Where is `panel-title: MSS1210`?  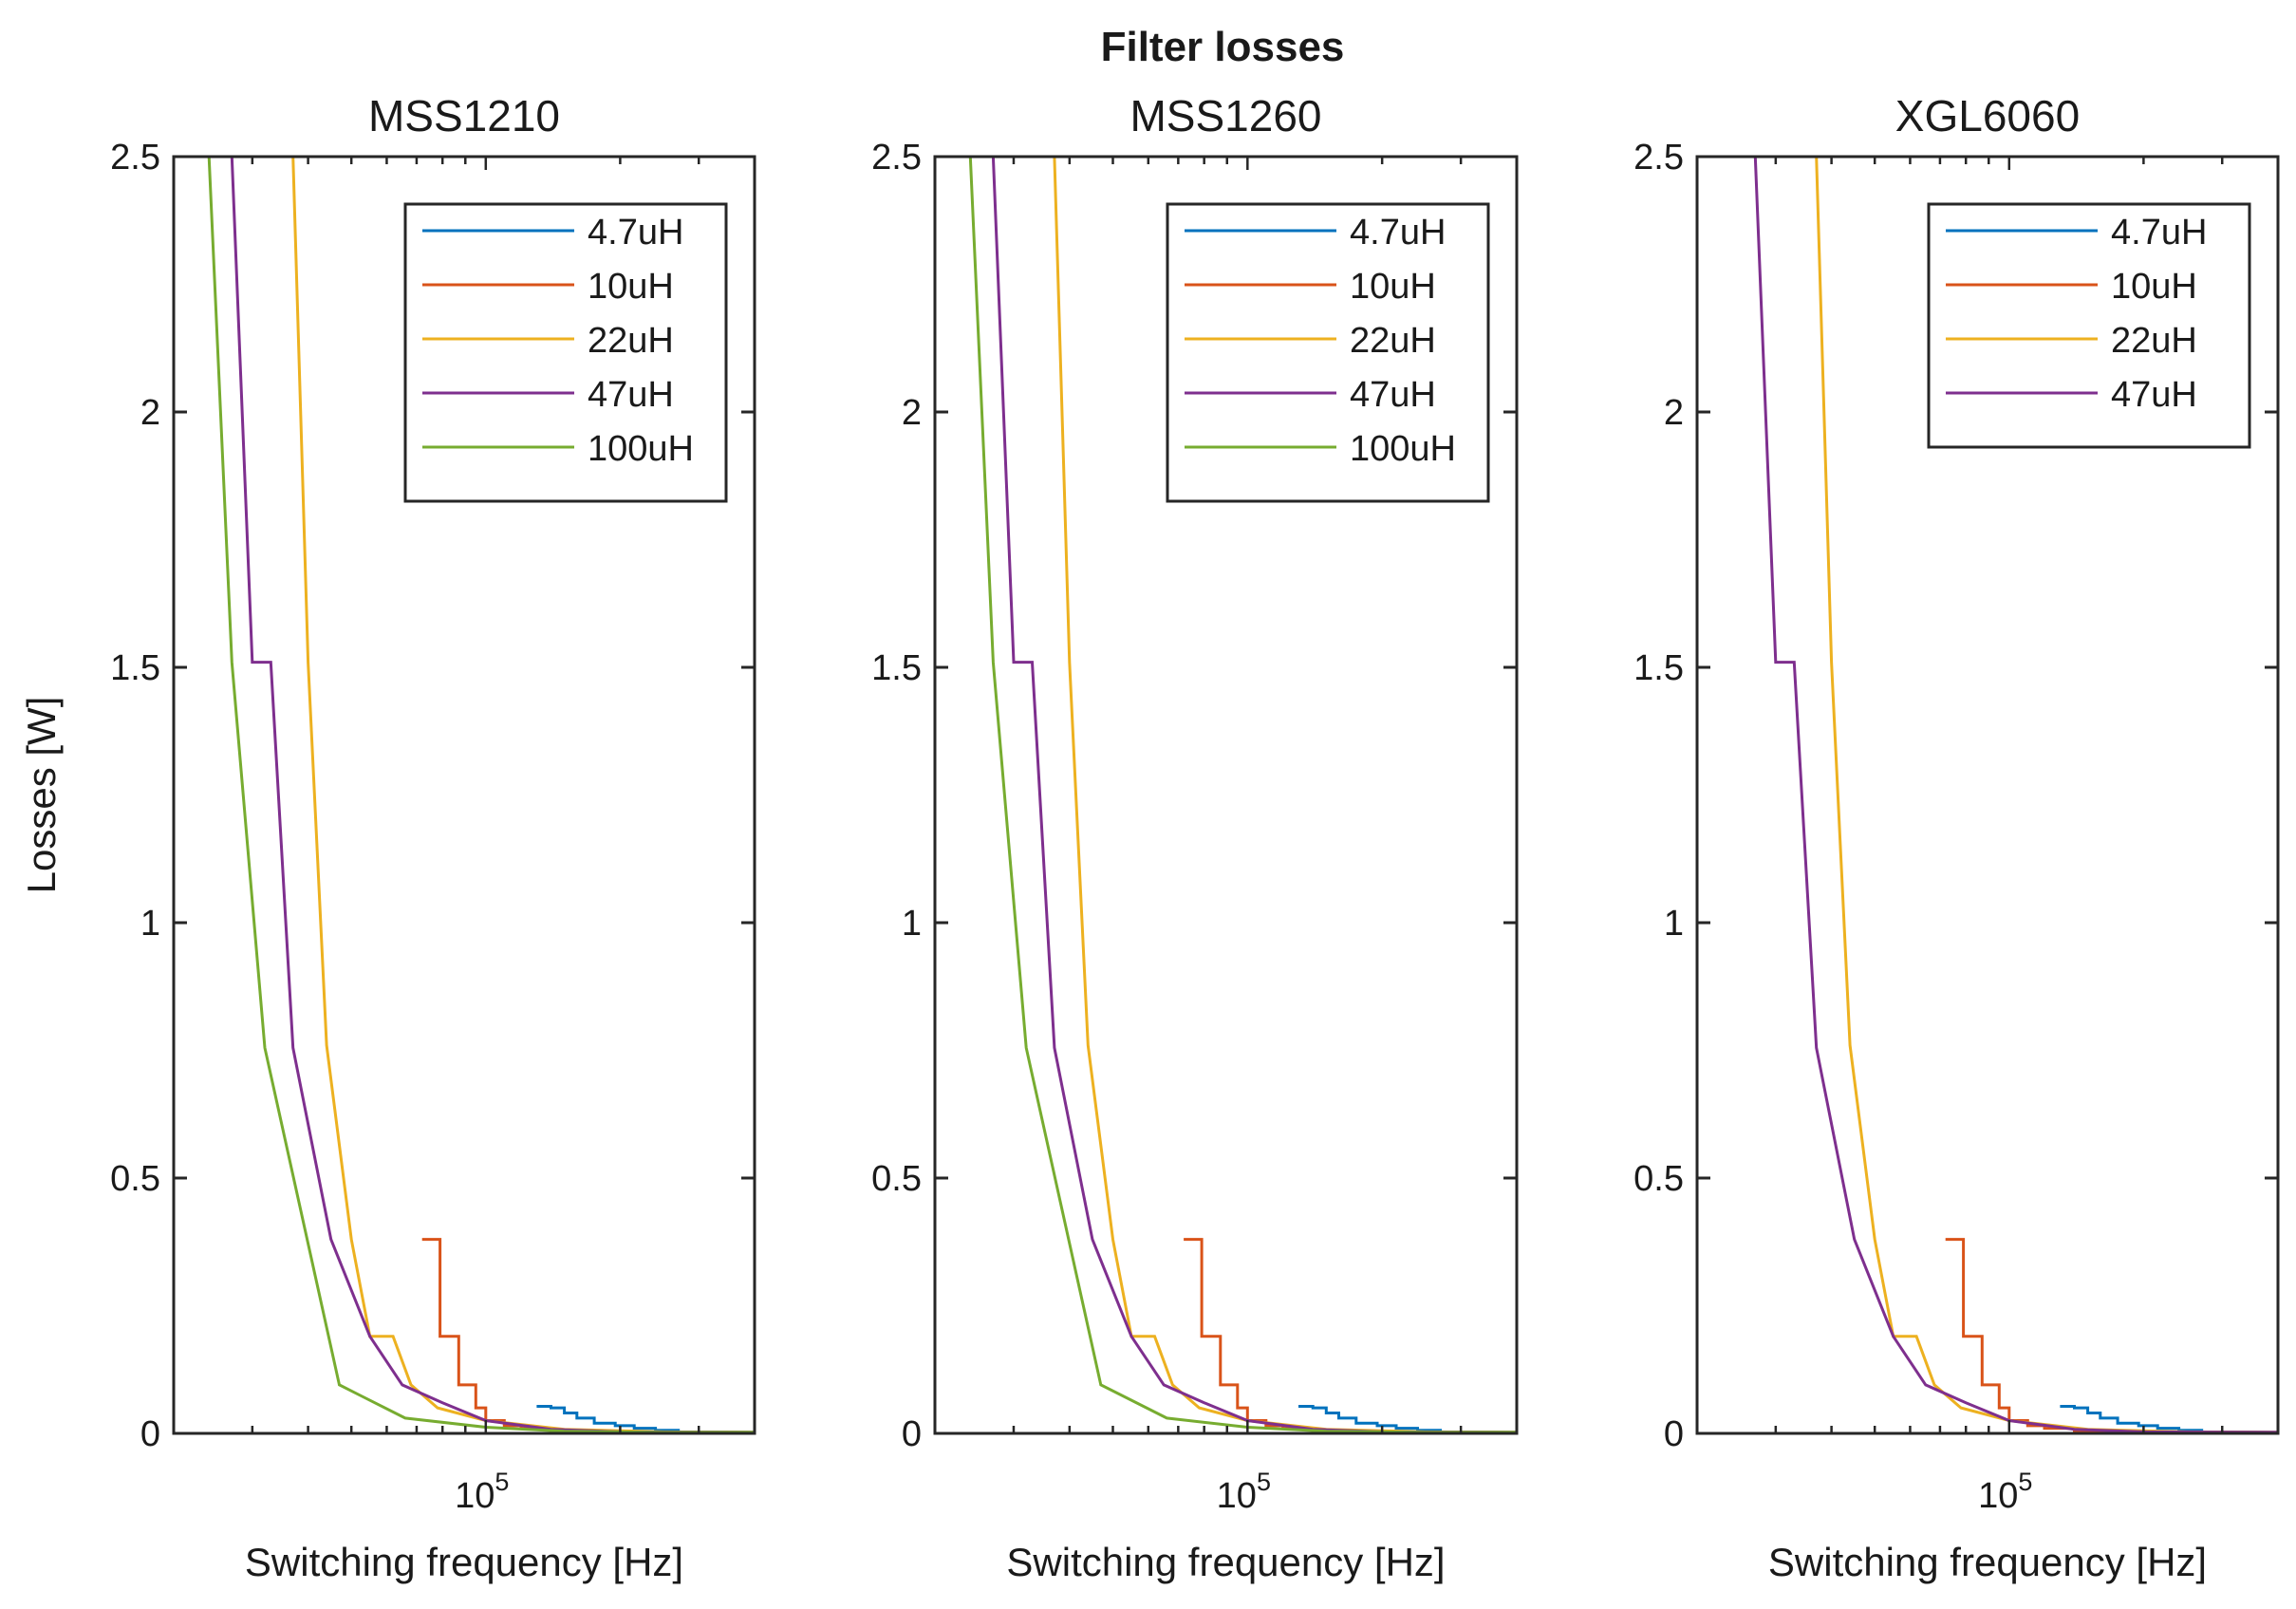 panel-title: MSS1210 is located at coordinates (464, 115).